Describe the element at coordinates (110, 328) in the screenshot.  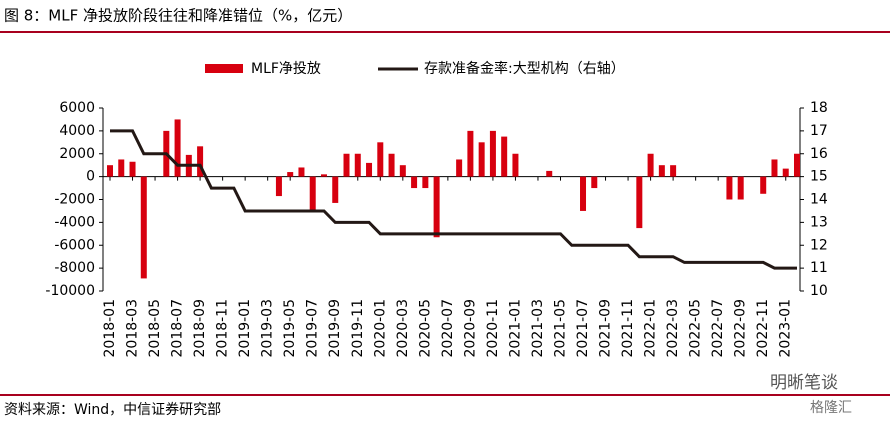
I see `x-tick-label: 2018-01` at that location.